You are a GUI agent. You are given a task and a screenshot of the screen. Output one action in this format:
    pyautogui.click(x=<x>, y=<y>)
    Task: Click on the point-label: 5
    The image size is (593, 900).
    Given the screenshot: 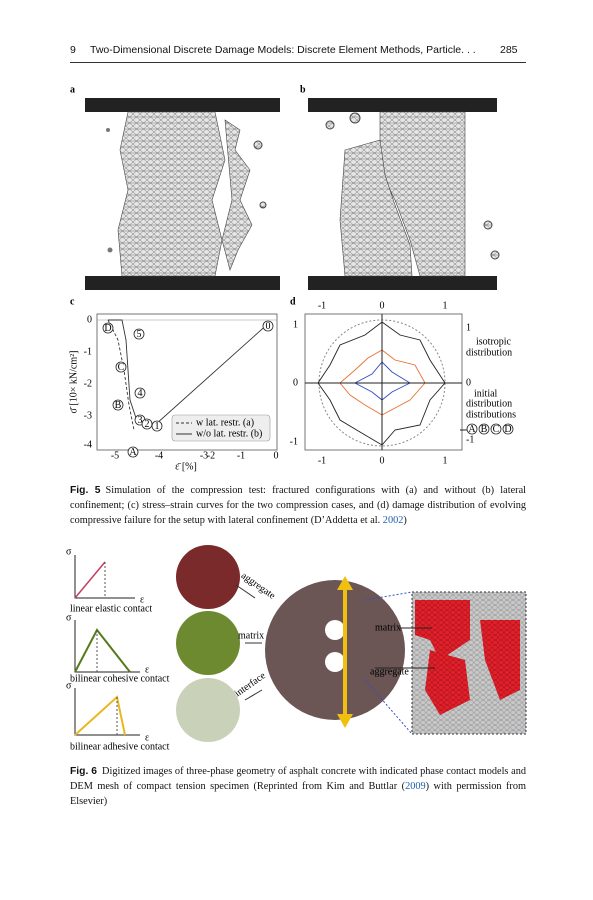 What is the action you would take?
    pyautogui.click(x=139, y=334)
    